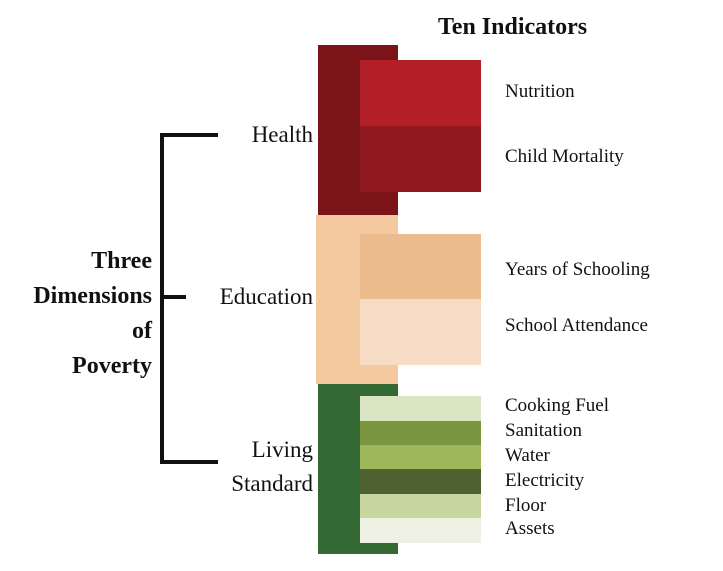 The width and height of the screenshot is (723, 571). What do you see at coordinates (272, 483) in the screenshot?
I see `dimension-label-line: Standard` at bounding box center [272, 483].